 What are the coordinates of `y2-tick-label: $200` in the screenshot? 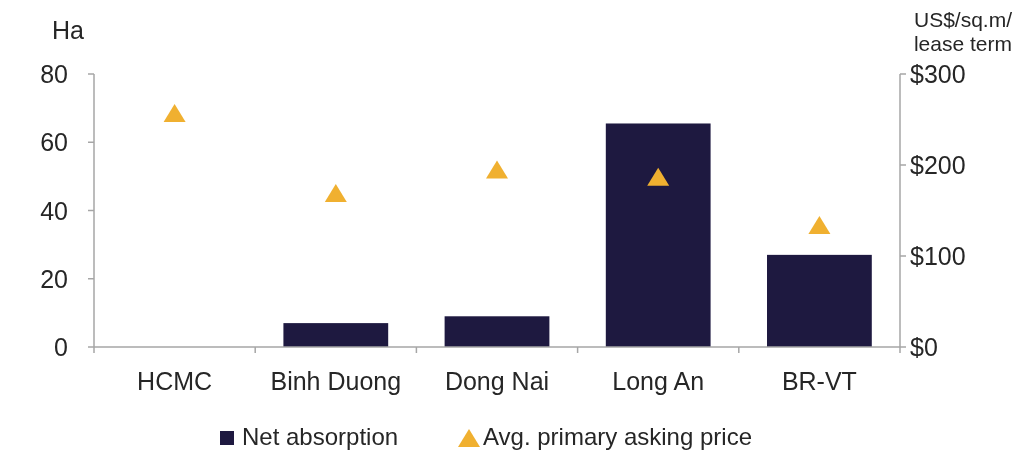 It's located at (938, 165).